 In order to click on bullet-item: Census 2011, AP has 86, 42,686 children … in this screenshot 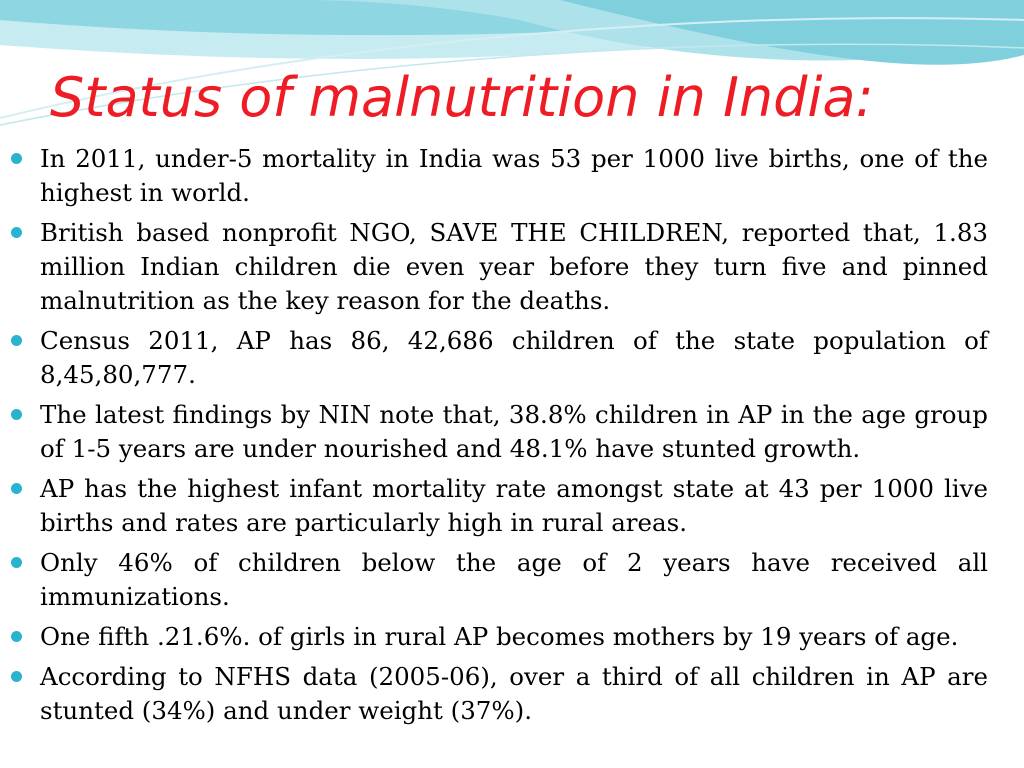, I will do `click(499, 358)`.